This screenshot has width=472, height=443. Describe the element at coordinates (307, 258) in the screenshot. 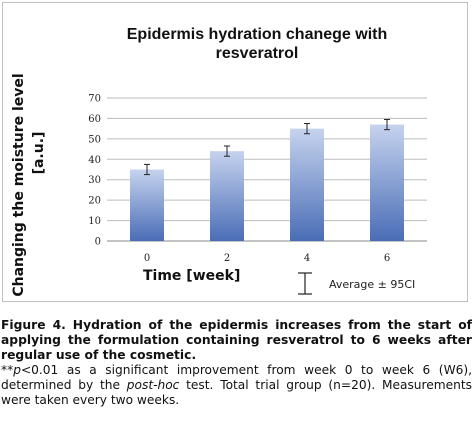

I see `x-tick-label: 4` at that location.